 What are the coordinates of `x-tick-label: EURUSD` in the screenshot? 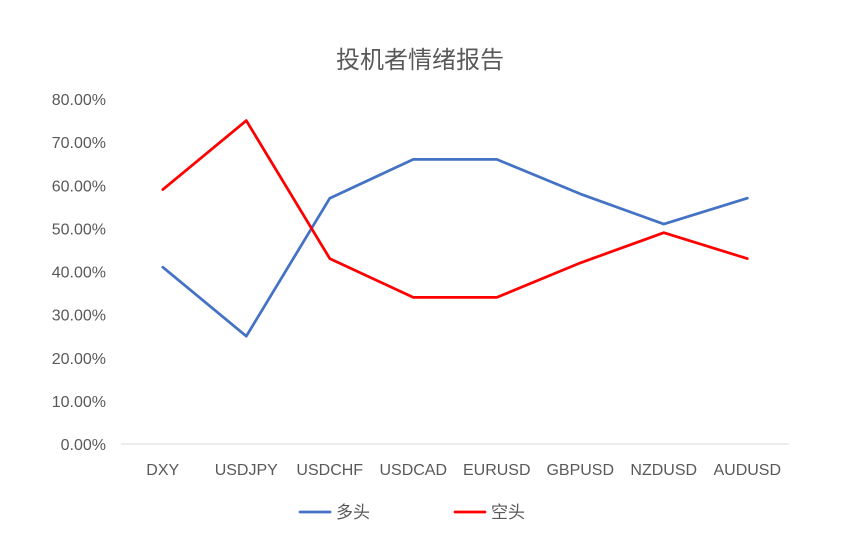 It's located at (497, 470).